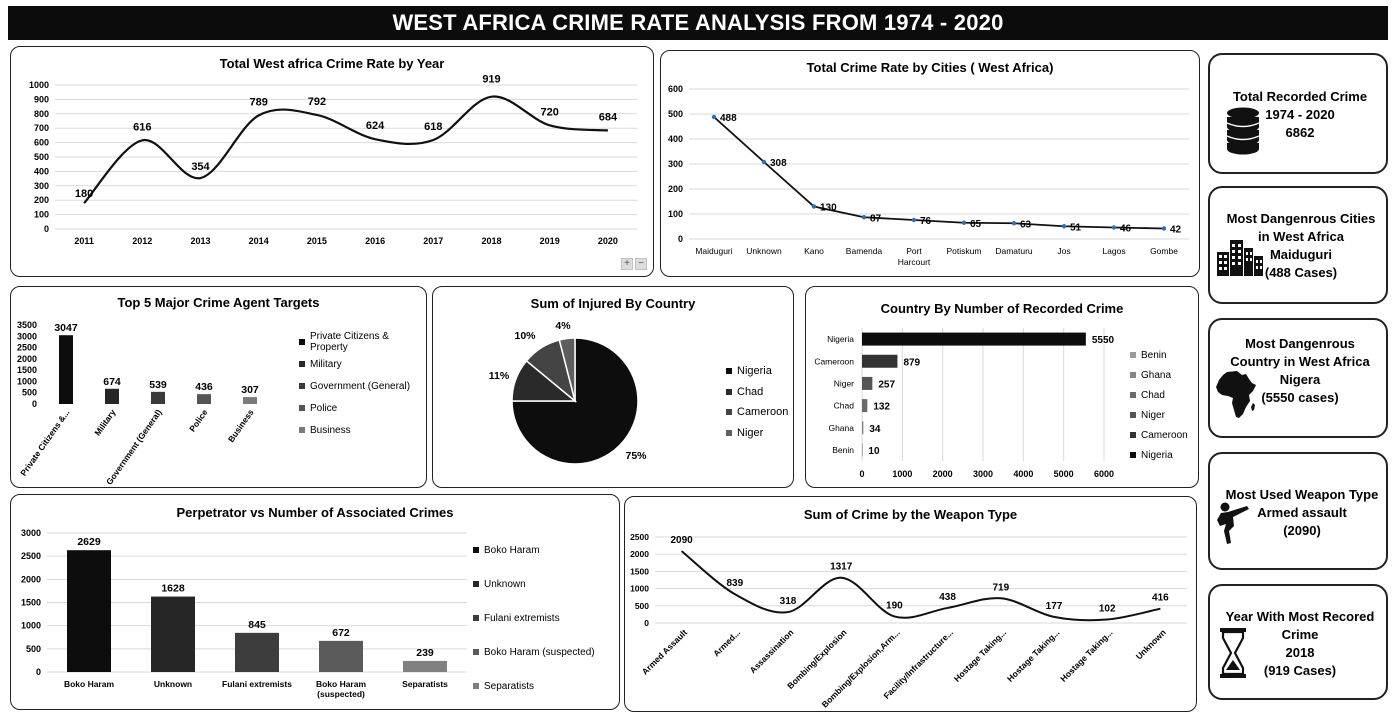 The height and width of the screenshot is (714, 1398). What do you see at coordinates (341, 633) in the screenshot?
I see `data-label: 672` at bounding box center [341, 633].